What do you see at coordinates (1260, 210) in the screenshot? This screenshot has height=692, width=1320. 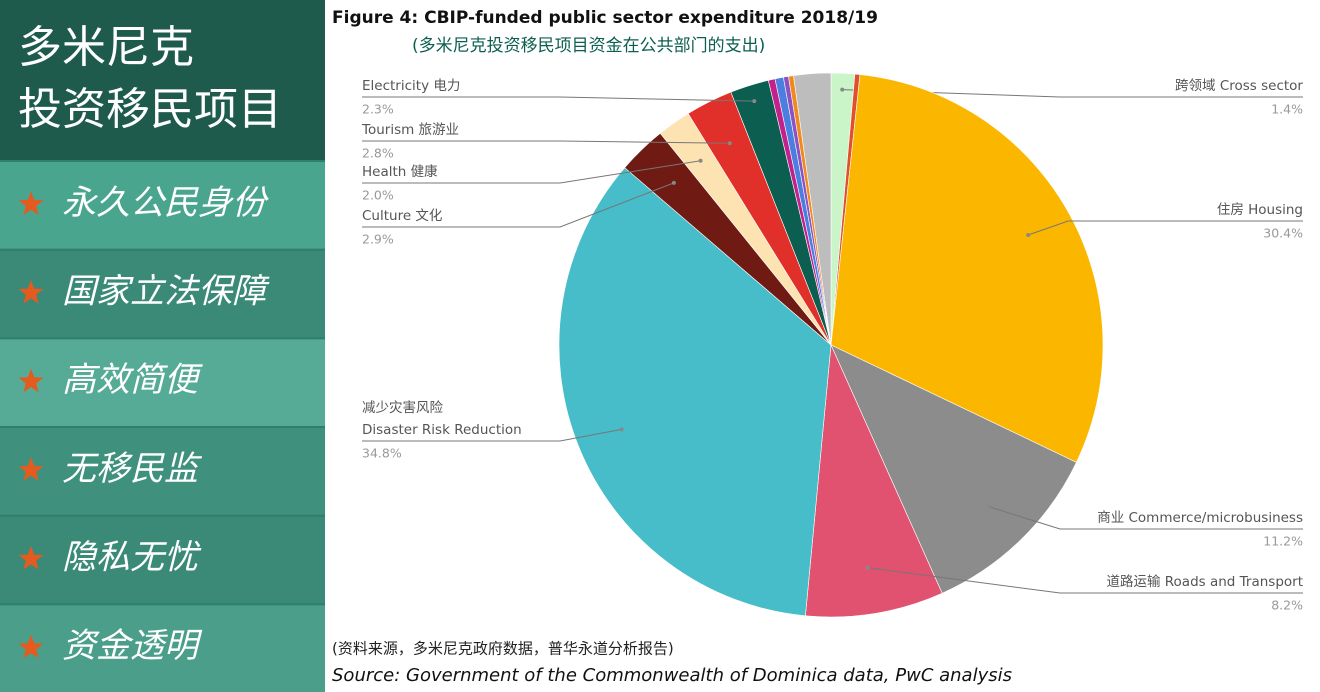 I see `slice-label: 住房 Housing` at bounding box center [1260, 210].